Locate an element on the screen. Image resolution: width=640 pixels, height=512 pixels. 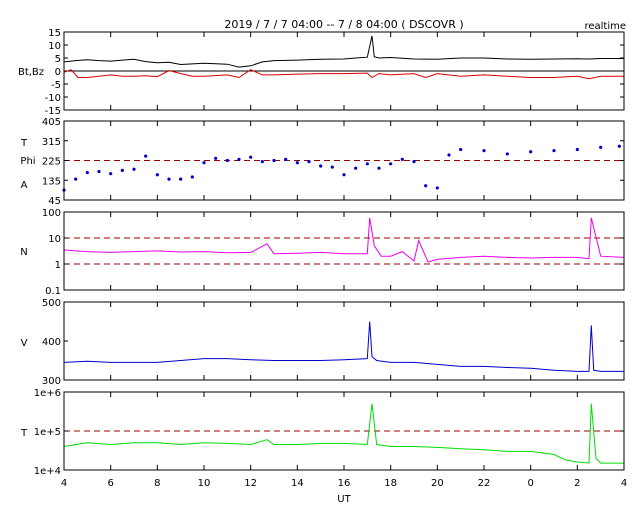
xtick-label: 2 is located at coordinates (577, 483).